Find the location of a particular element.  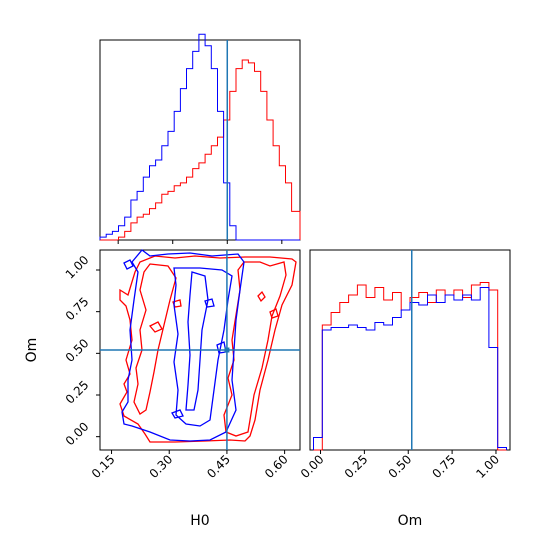

hist-h0-series-blue is located at coordinates (199, 137).